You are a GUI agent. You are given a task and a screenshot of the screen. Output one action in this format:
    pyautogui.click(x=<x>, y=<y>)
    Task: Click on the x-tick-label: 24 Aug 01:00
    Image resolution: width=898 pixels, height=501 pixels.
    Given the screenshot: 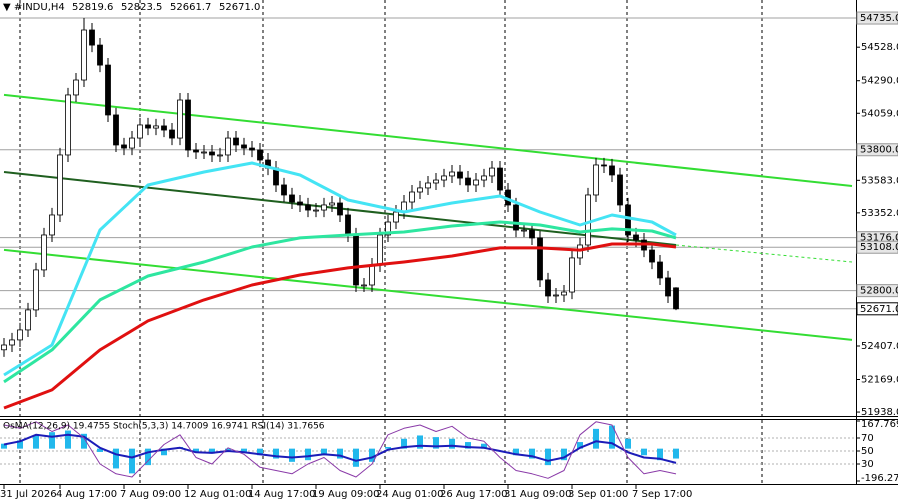 What is the action you would take?
    pyautogui.click(x=409, y=494)
    